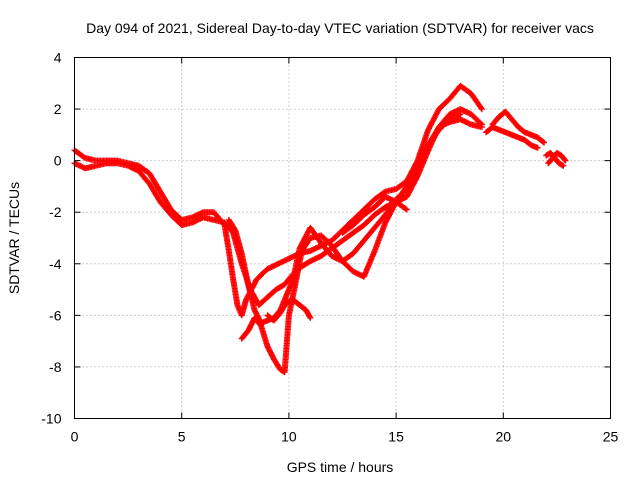 Image resolution: width=640 pixels, height=480 pixels. What do you see at coordinates (58, 161) in the screenshot?
I see `y-tick-label: 0` at bounding box center [58, 161].